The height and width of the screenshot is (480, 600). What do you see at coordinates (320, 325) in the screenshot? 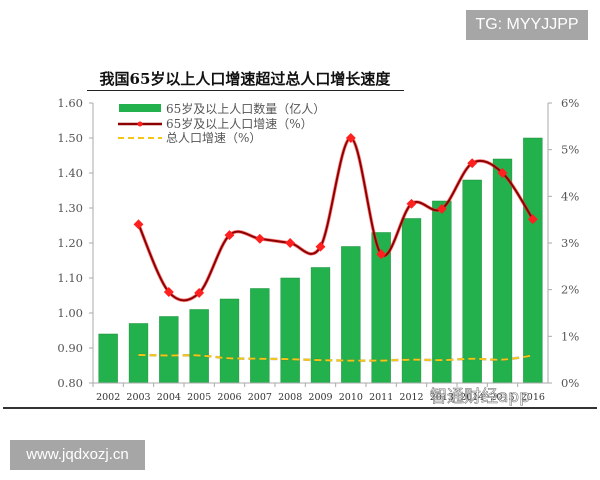
I see `bar-2009` at bounding box center [320, 325].